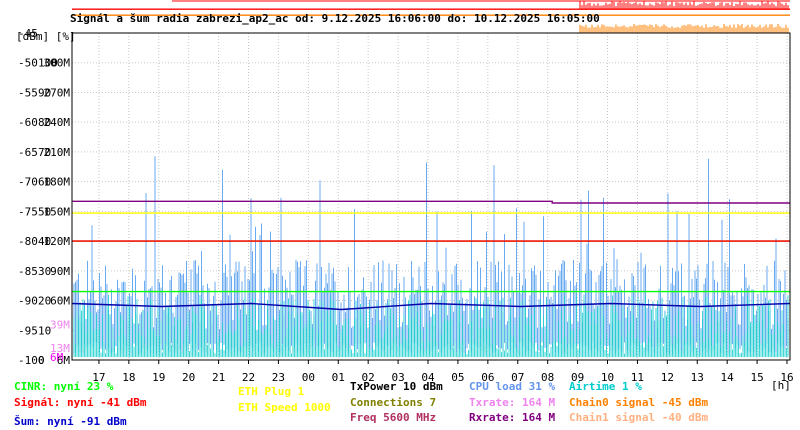 This screenshot has height=430, width=800. What do you see at coordinates (487, 377) in the screenshot?
I see `x-tick-label: 06` at bounding box center [487, 377].